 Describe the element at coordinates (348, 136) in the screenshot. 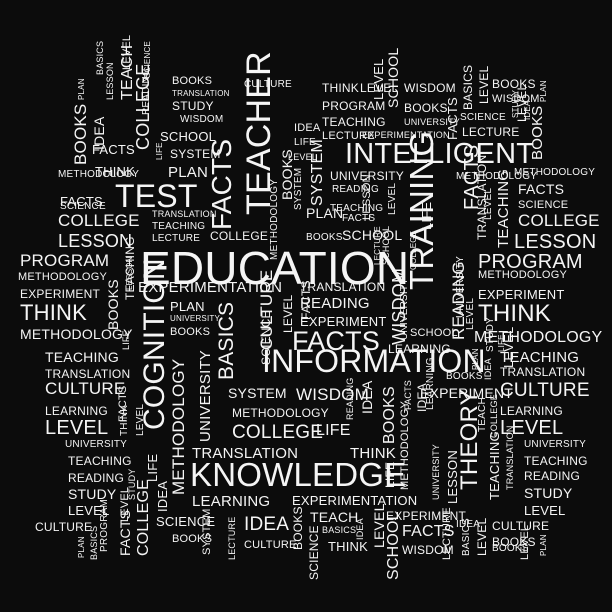

I see `word-lecture: LECTURE` at that location.